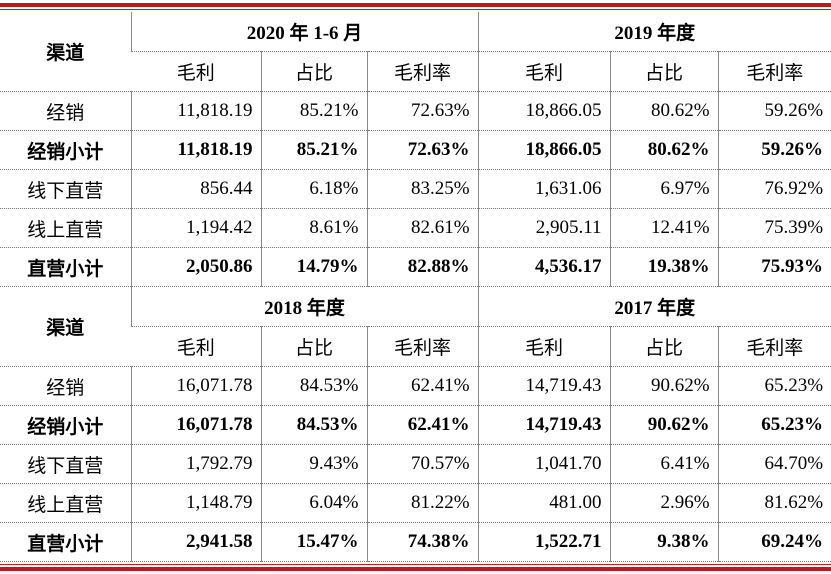  What do you see at coordinates (664, 267) in the screenshot?
I see `cell: 19.38%` at bounding box center [664, 267].